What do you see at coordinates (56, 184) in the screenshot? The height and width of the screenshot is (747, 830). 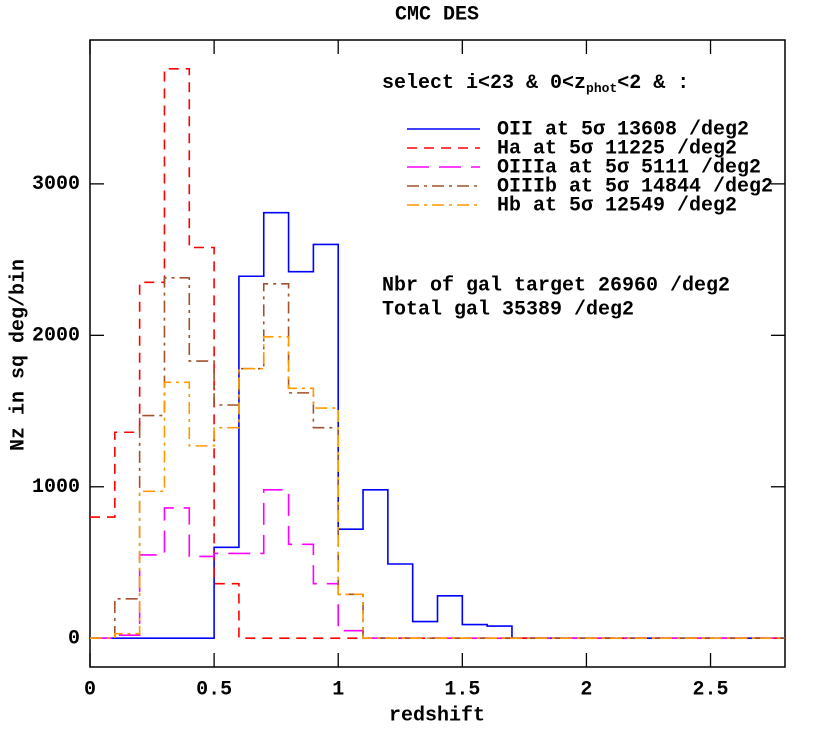 I see `y-tick-label: 3000` at bounding box center [56, 184].